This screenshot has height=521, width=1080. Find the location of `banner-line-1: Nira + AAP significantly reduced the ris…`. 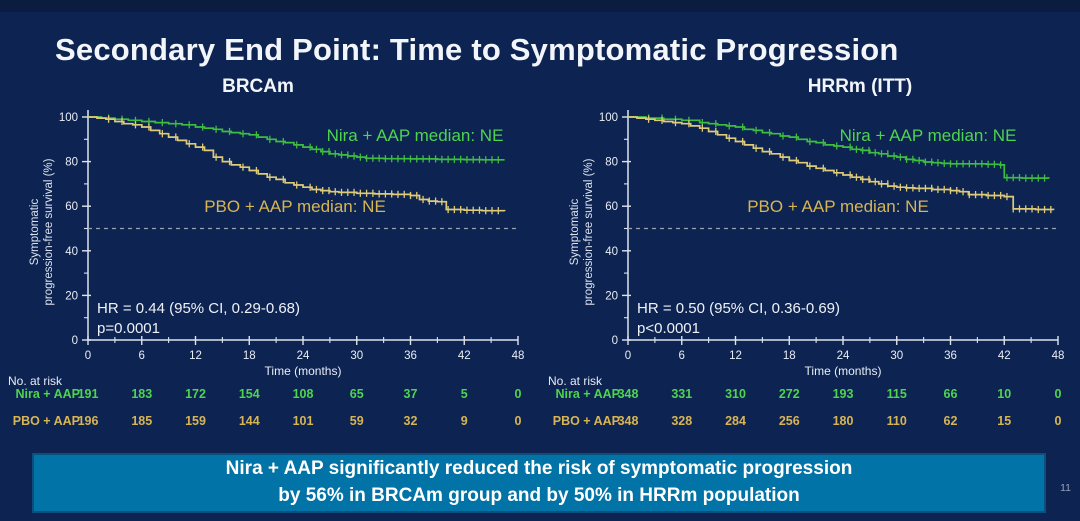

banner-line-1: Nira + AAP significantly reduced the ris… is located at coordinates (539, 469).